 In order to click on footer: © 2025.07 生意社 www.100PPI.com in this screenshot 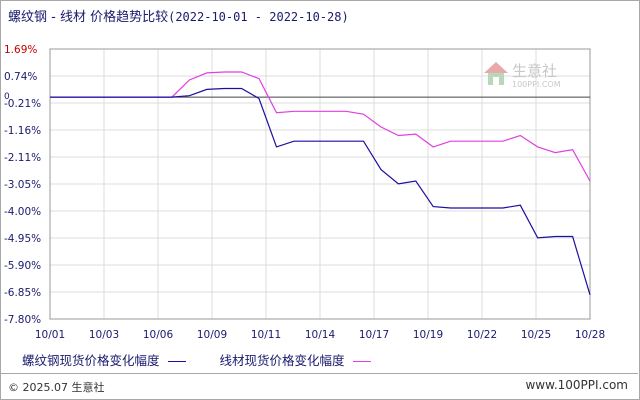, I will do `click(319, 386)`.